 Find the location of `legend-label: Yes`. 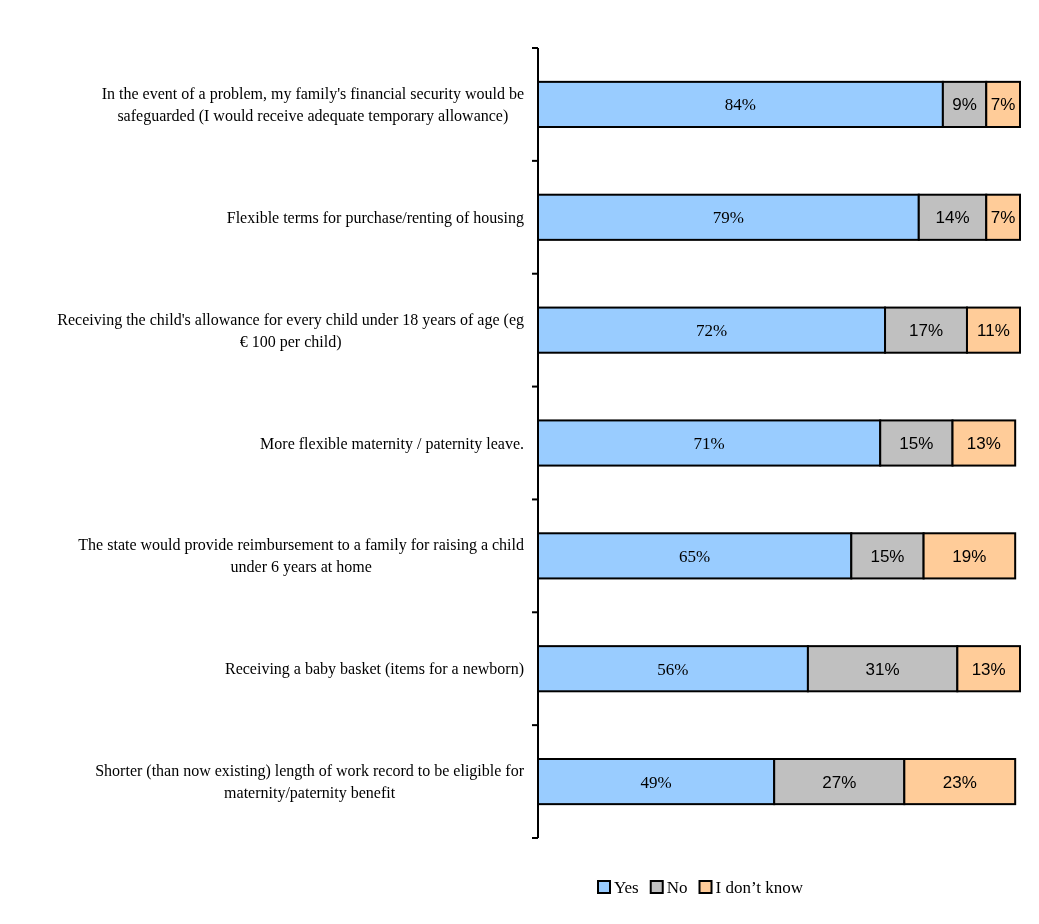

legend-label: Yes is located at coordinates (626, 887).